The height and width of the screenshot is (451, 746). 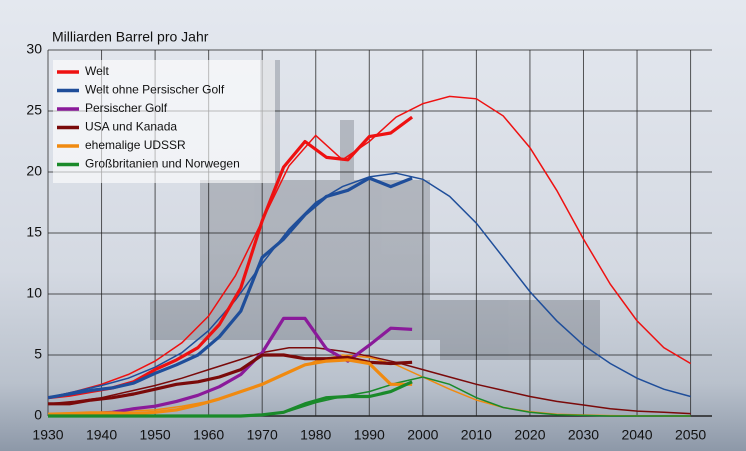 I want to click on legend-label: USA und Kanada, so click(x=131, y=127).